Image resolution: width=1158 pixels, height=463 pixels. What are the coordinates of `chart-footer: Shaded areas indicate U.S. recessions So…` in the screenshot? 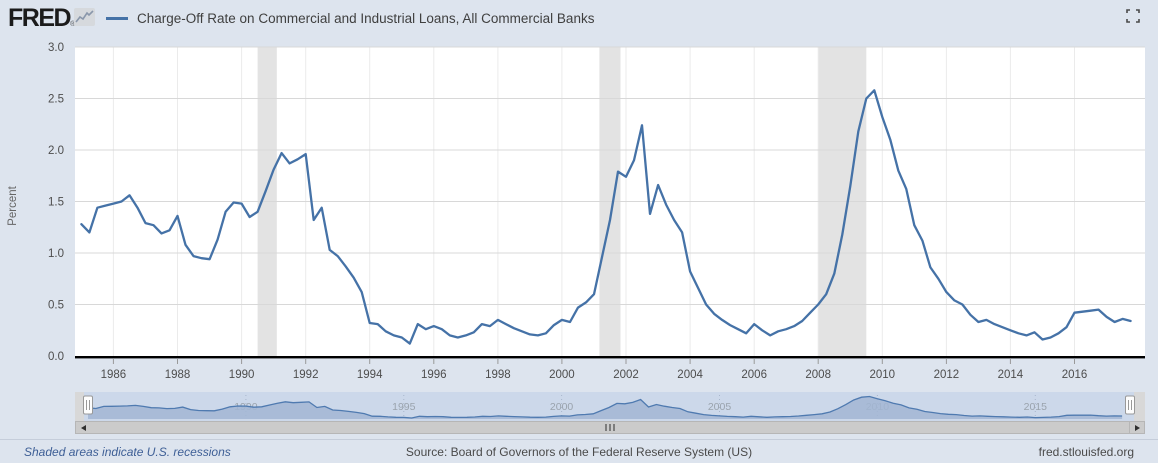 It's located at (579, 451).